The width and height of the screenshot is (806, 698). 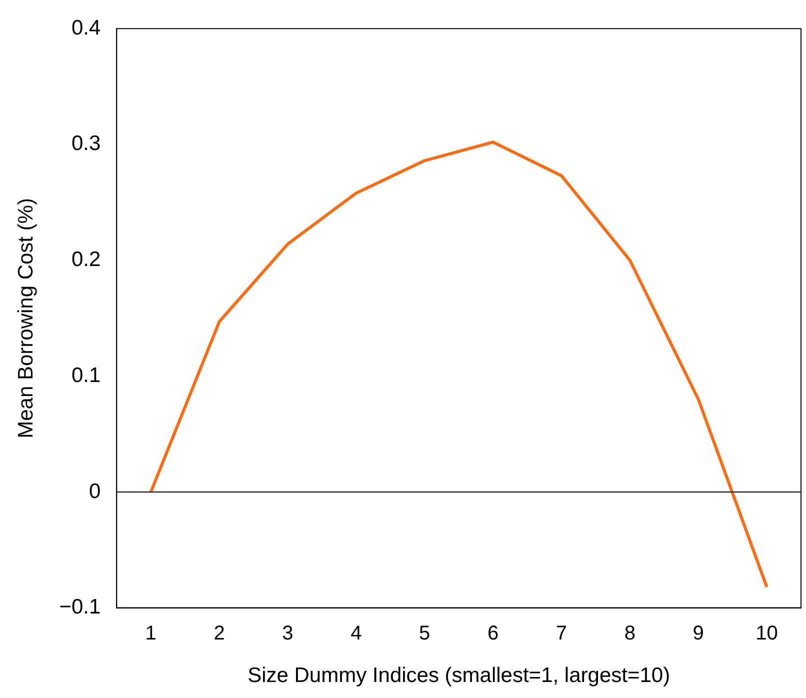 I want to click on y-tick-label: 0.2, so click(x=86, y=260).